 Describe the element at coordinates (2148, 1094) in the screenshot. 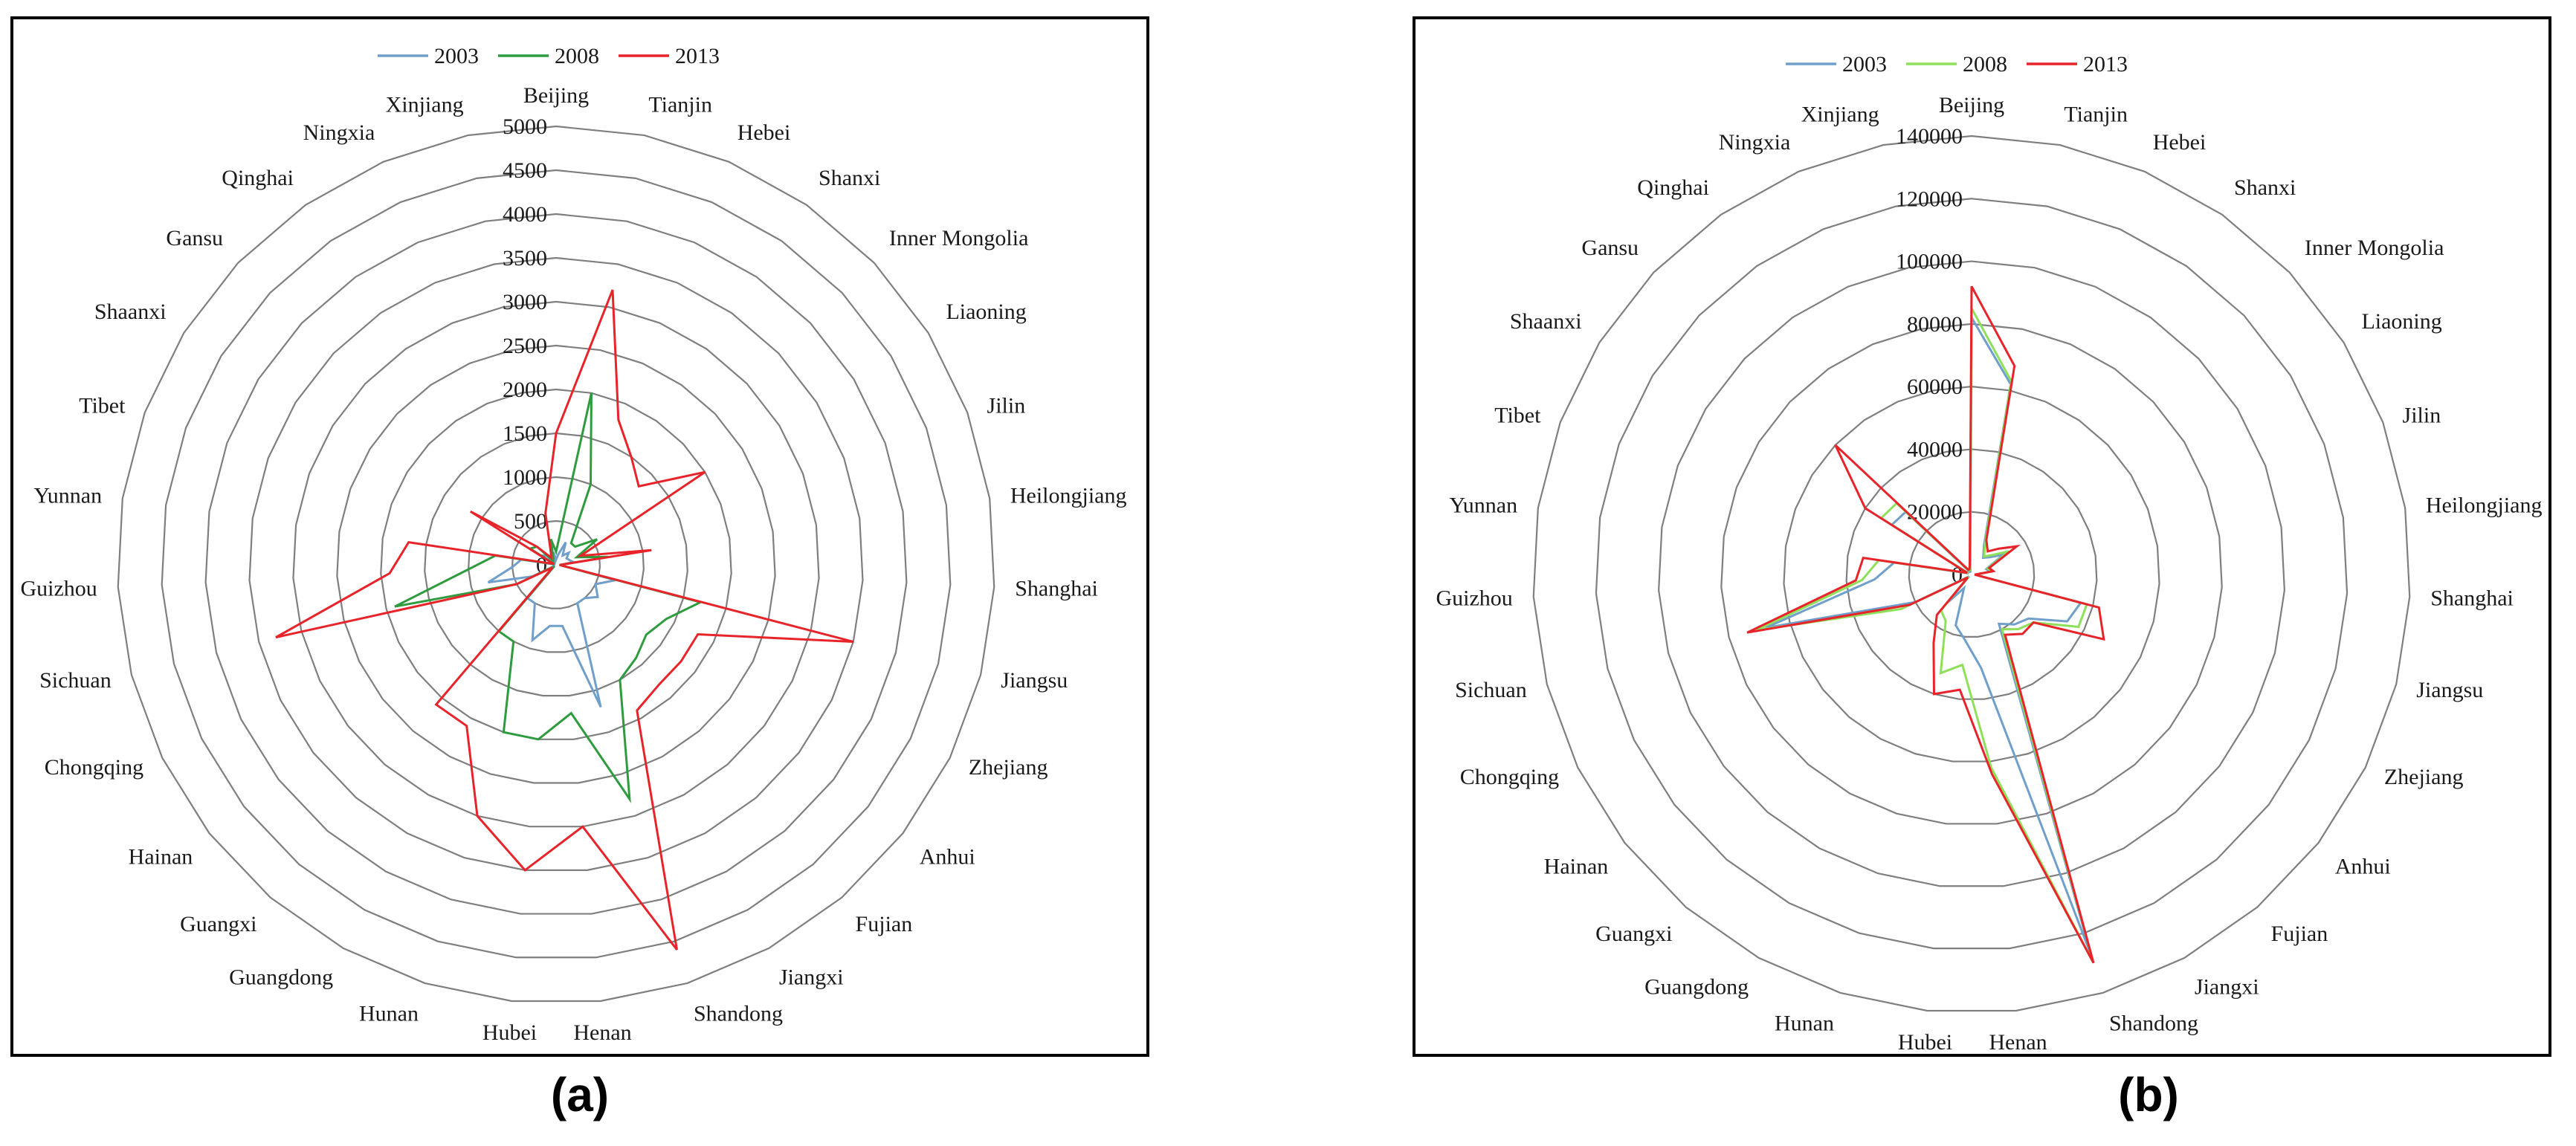

I see `panel-label-b: (b)` at that location.